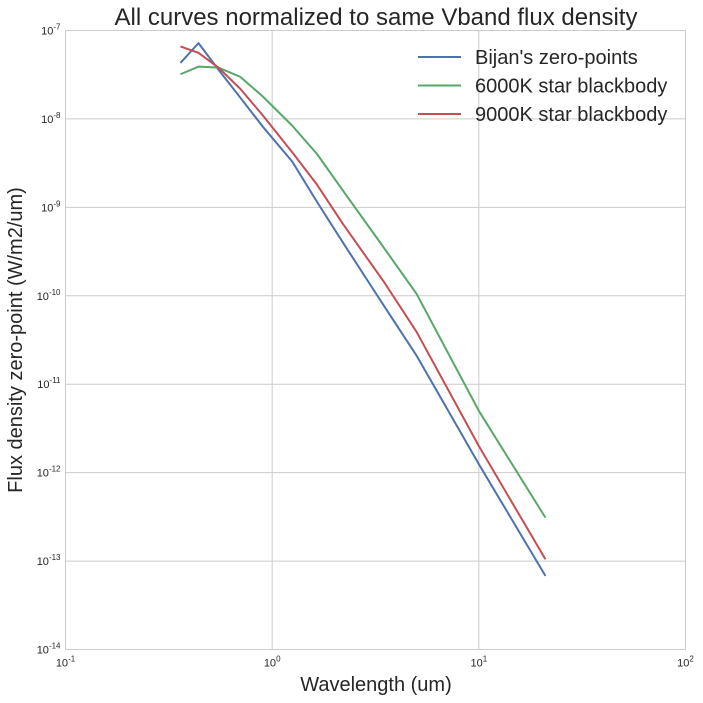 The width and height of the screenshot is (703, 703). I want to click on y-tick-label: 10⁻⁸, so click(51, 118).